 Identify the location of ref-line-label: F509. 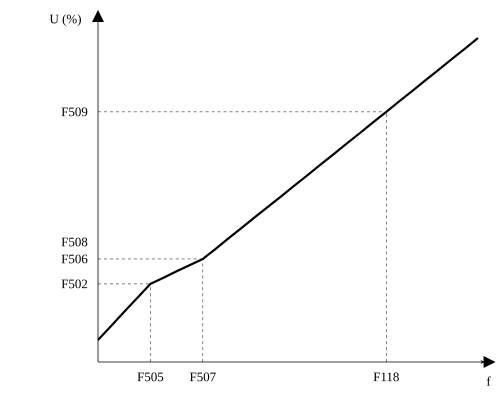
(75, 112).